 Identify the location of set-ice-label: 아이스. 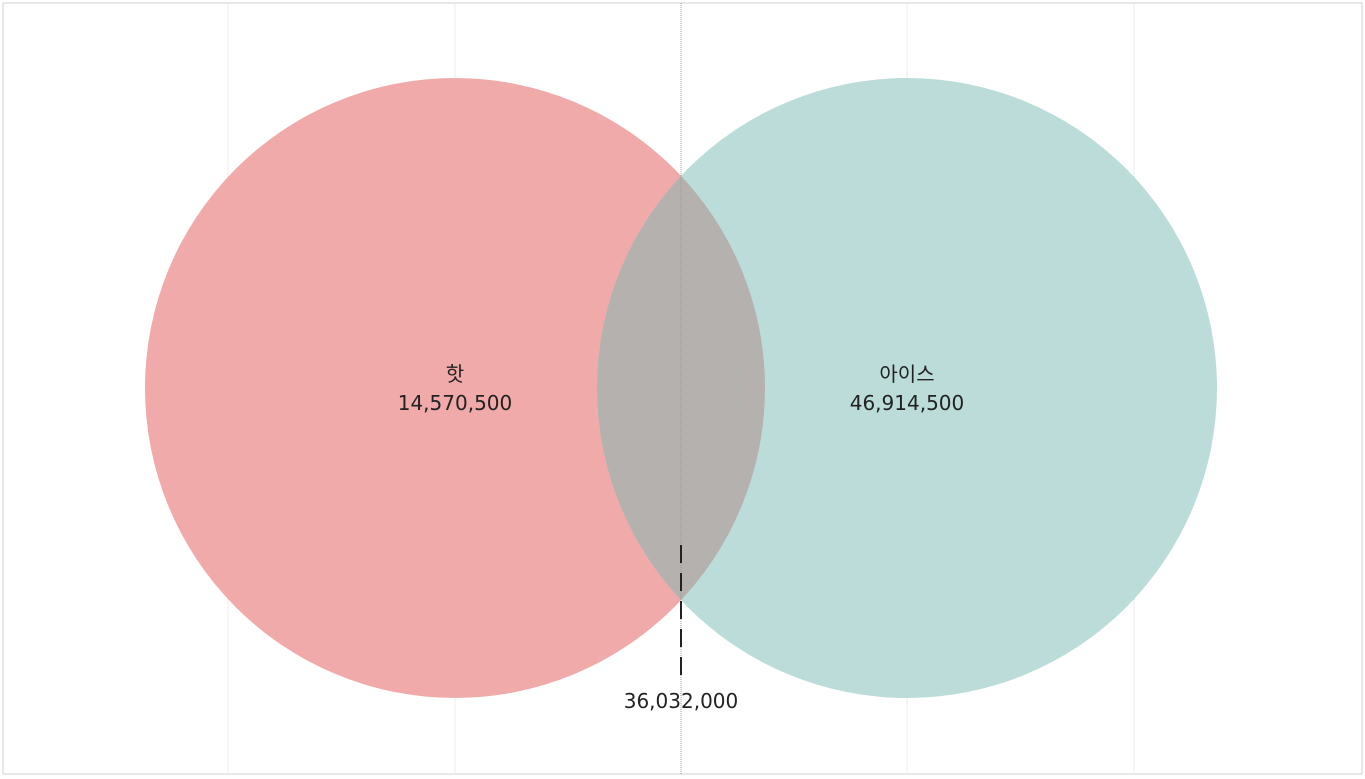
(906, 374).